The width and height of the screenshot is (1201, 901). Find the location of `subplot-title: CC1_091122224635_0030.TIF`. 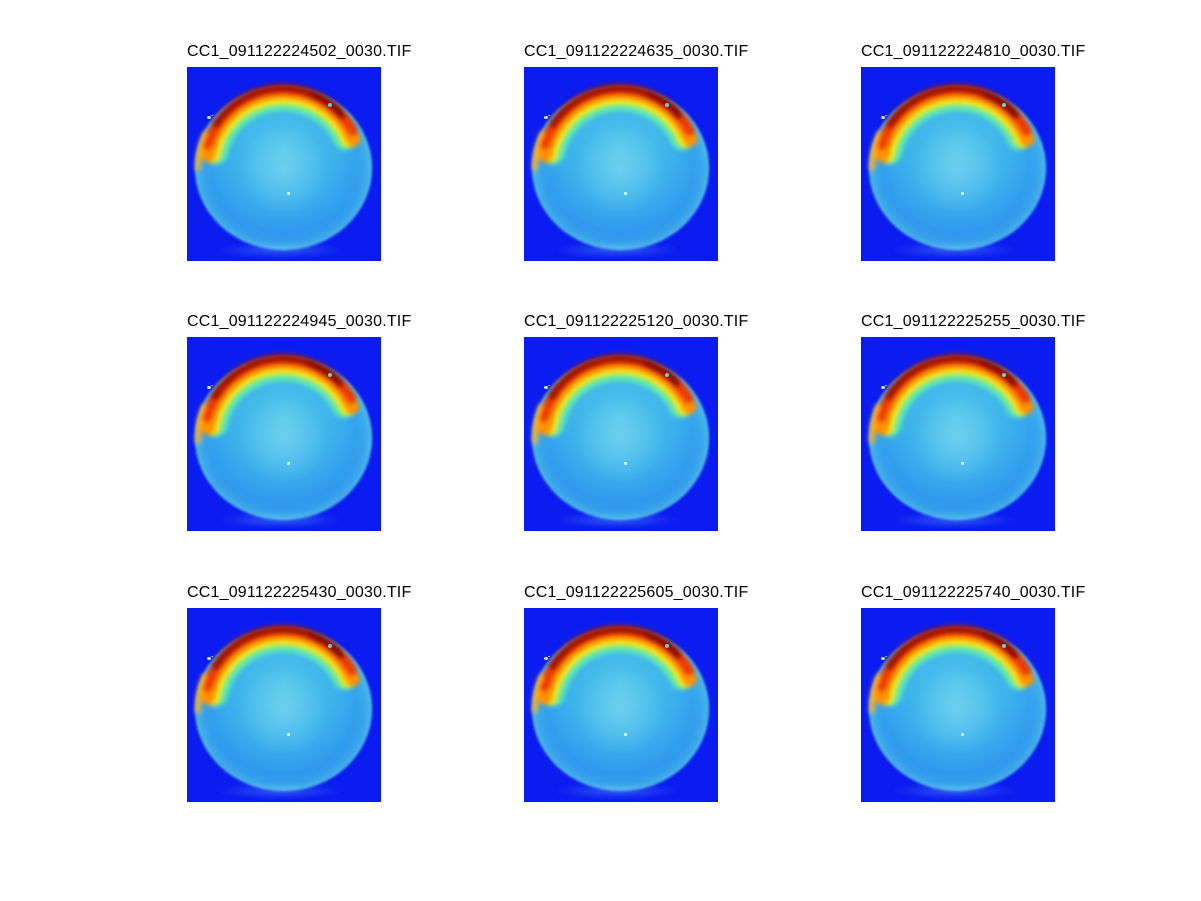

subplot-title: CC1_091122224635_0030.TIF is located at coordinates (636, 51).